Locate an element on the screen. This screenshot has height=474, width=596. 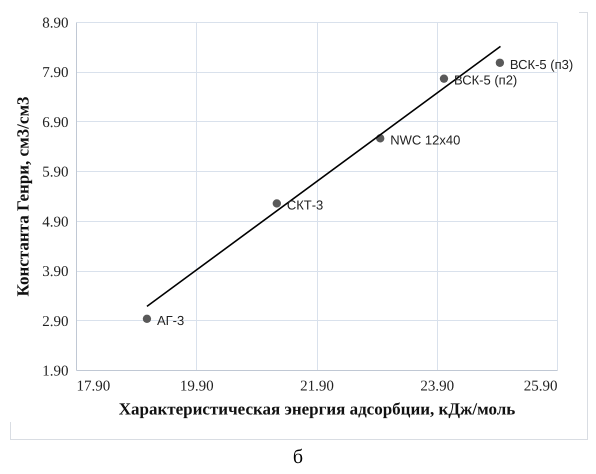
x-axis-title: Характеристическая энергия адсорбции, кДж/моль is located at coordinates (317, 409).